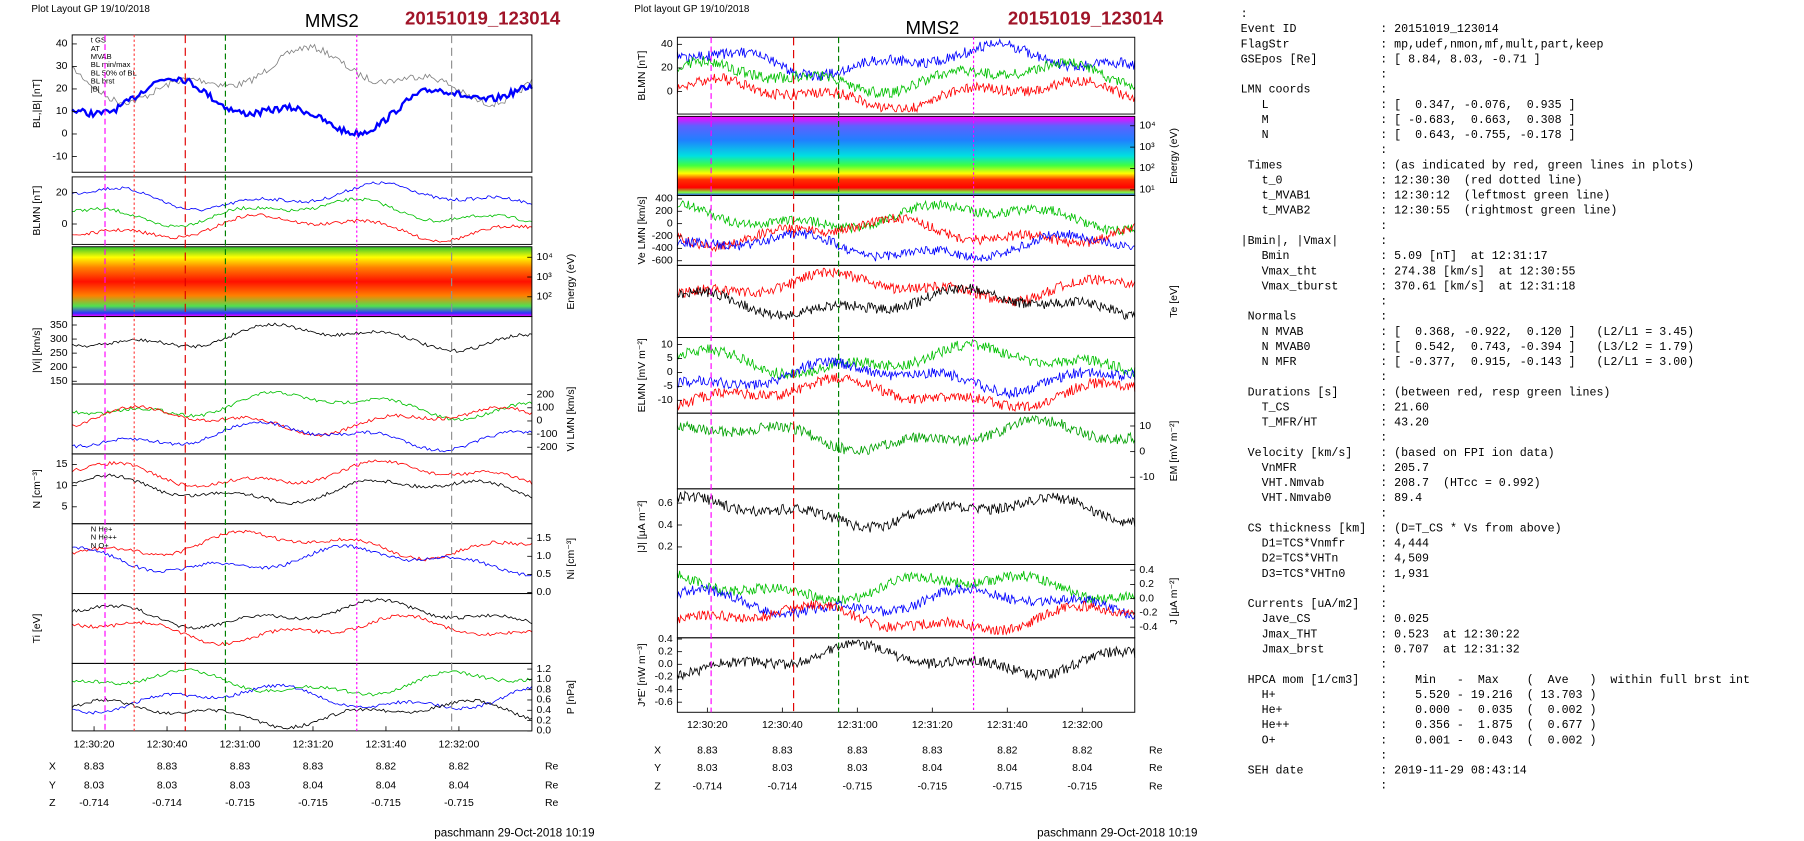 The width and height of the screenshot is (1804, 841). Describe the element at coordinates (37, 628) in the screenshot. I see `y-axis-label: Ti [eV]` at that location.